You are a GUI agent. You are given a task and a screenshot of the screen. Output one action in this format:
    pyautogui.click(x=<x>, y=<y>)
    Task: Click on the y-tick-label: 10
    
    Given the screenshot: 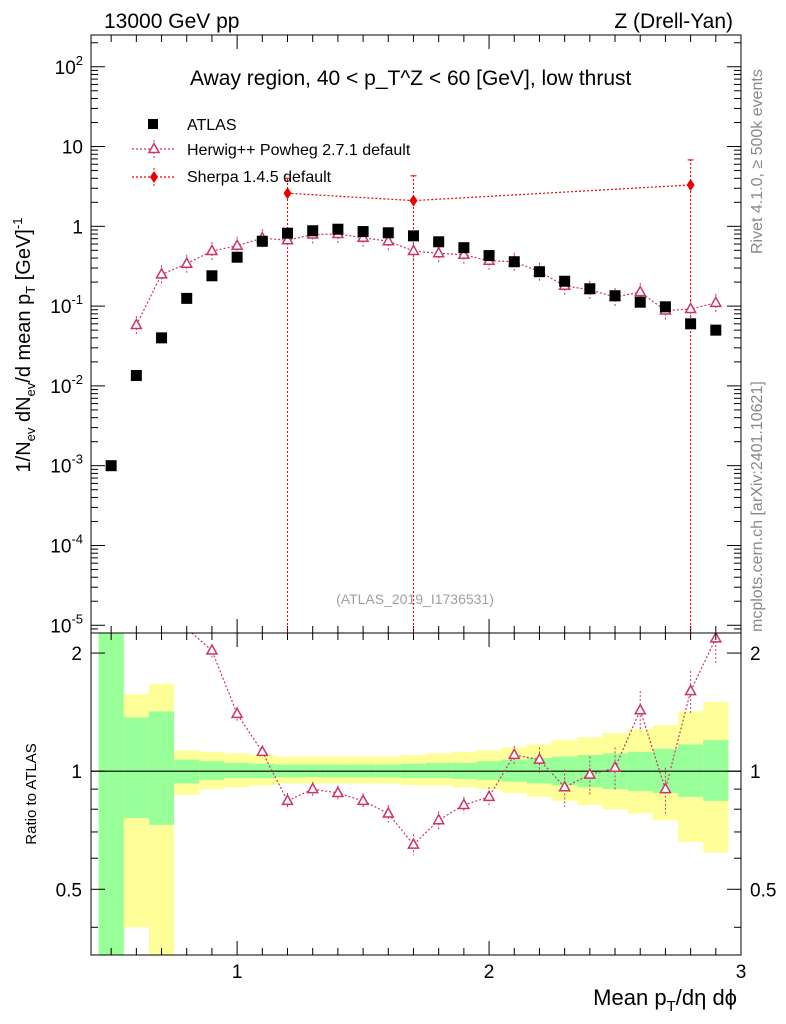 What is the action you would take?
    pyautogui.click(x=72, y=148)
    